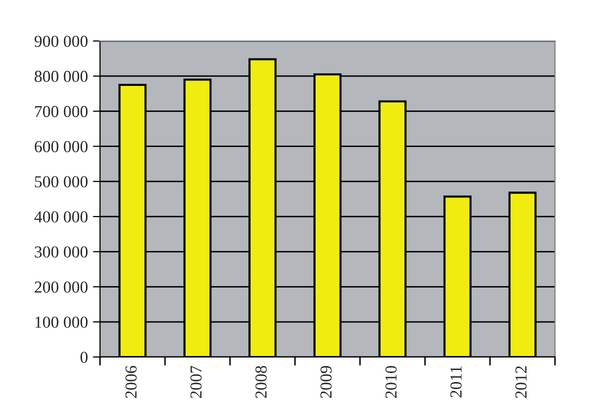 This screenshot has height=417, width=600. I want to click on x-tick-label: 2012, so click(521, 382).